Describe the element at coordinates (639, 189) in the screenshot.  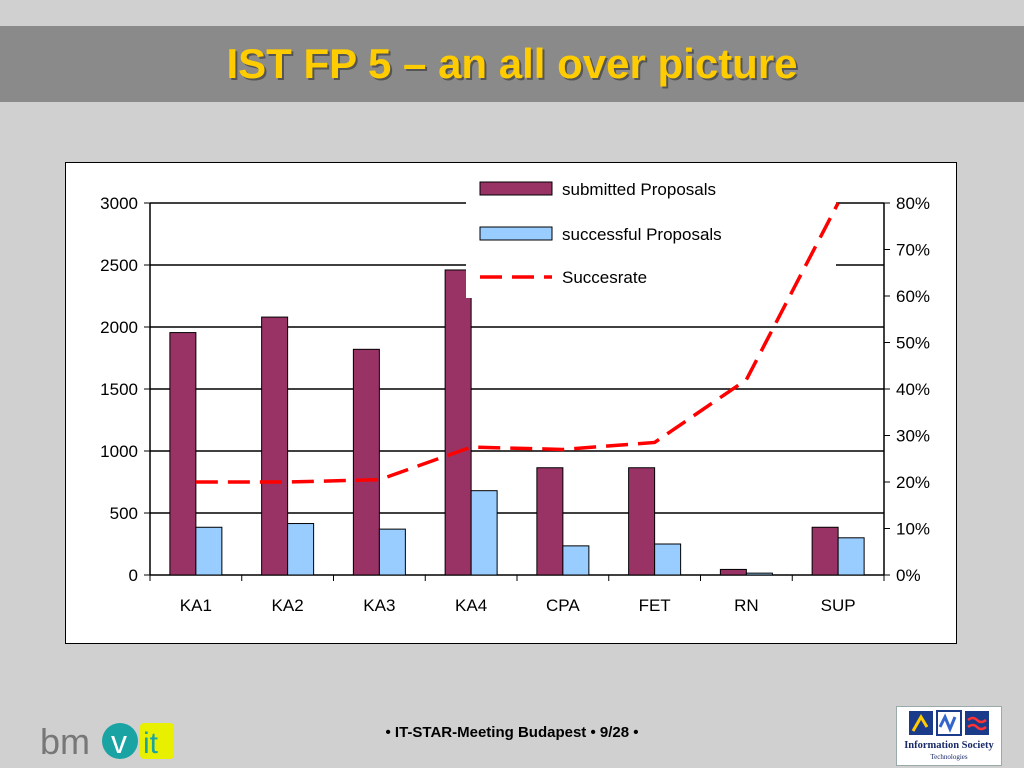
I see `legend-label: submitted Proposals` at that location.